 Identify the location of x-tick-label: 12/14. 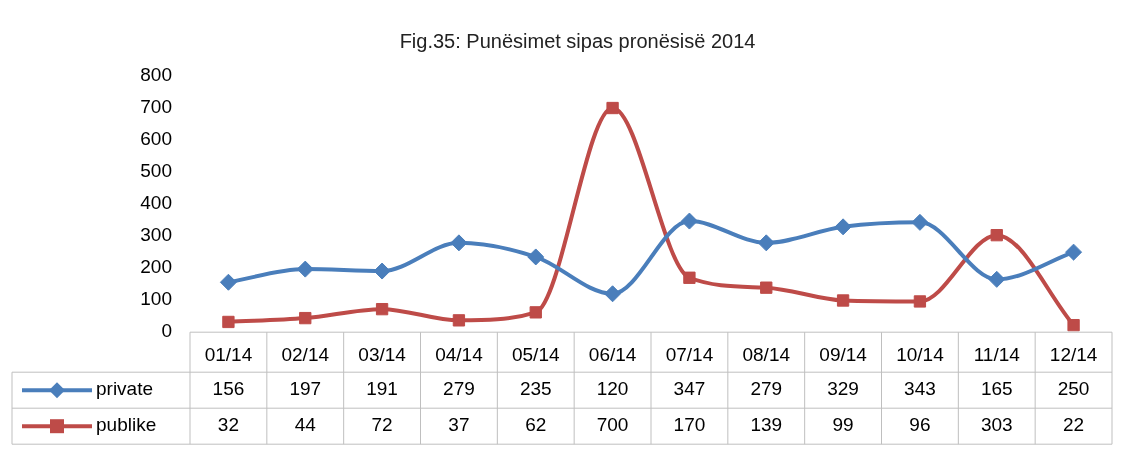
(1073, 354).